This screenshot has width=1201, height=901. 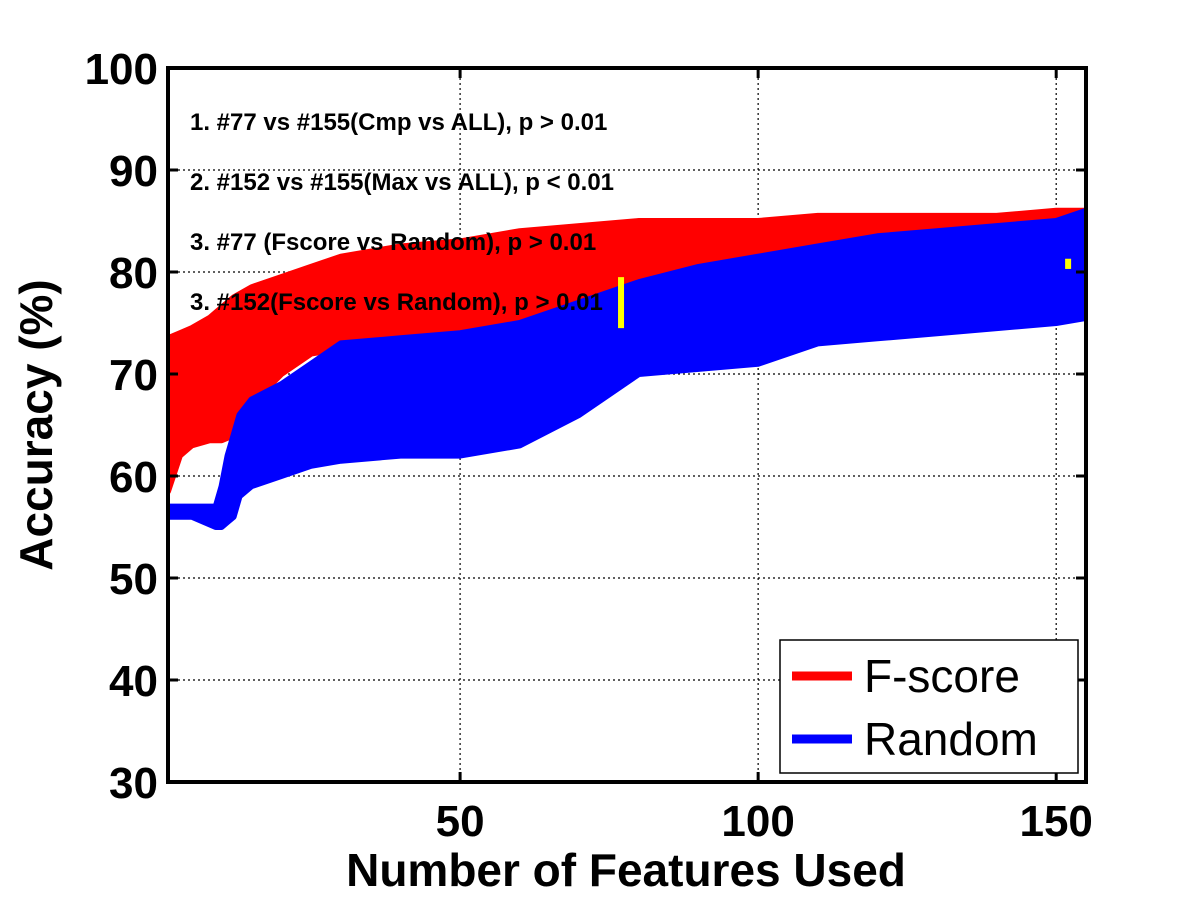 What do you see at coordinates (942, 676) in the screenshot?
I see `legend-label-fscore: F-score` at bounding box center [942, 676].